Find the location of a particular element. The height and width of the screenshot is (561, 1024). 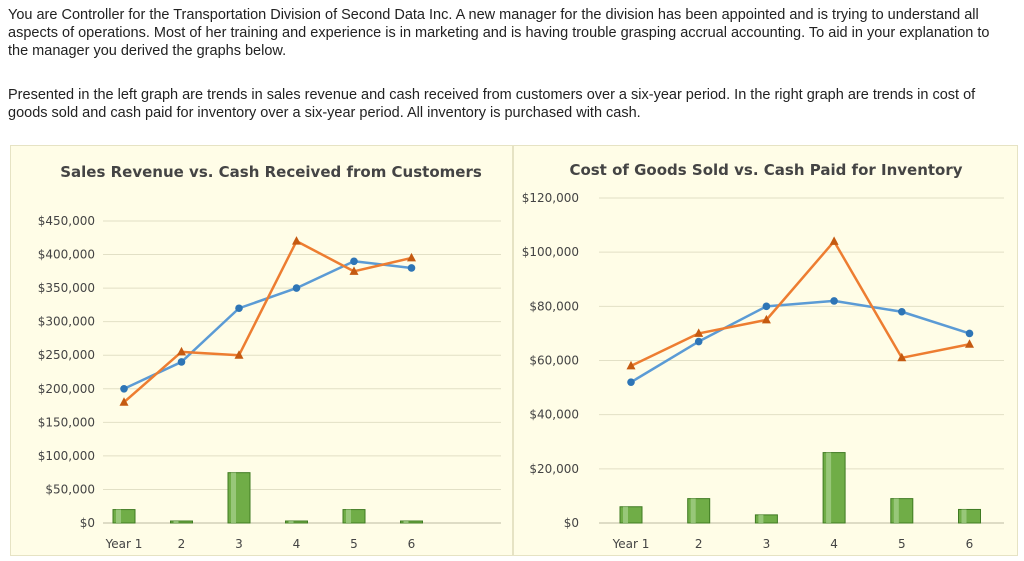

y-tick-label: $300,000 is located at coordinates (66, 322).